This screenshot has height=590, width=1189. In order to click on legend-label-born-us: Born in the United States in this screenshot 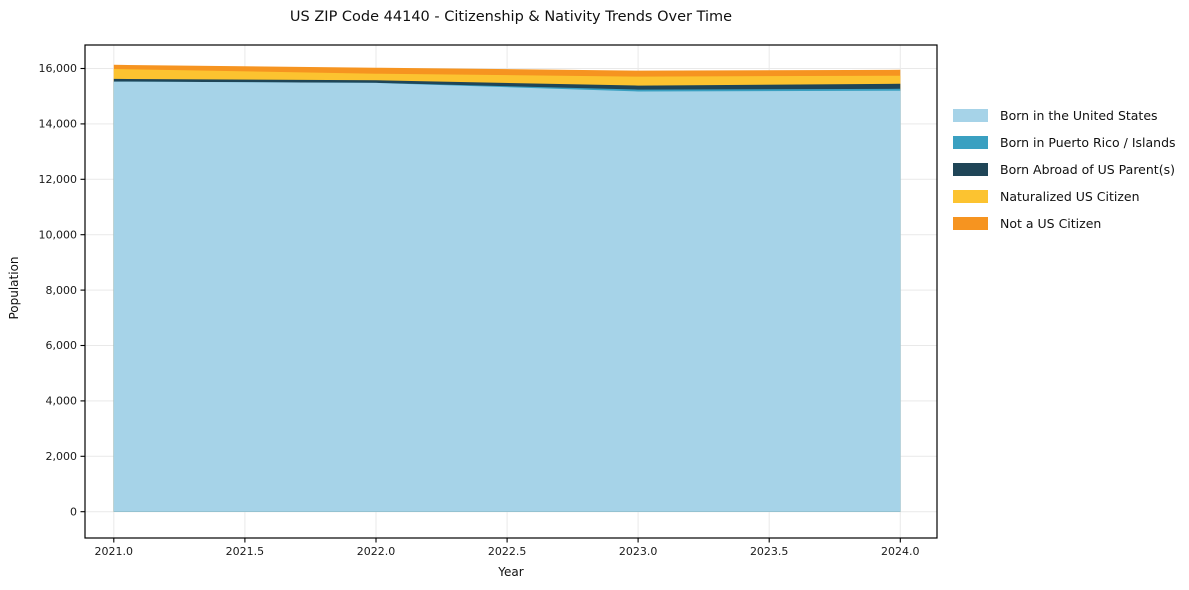, I will do `click(1079, 115)`.